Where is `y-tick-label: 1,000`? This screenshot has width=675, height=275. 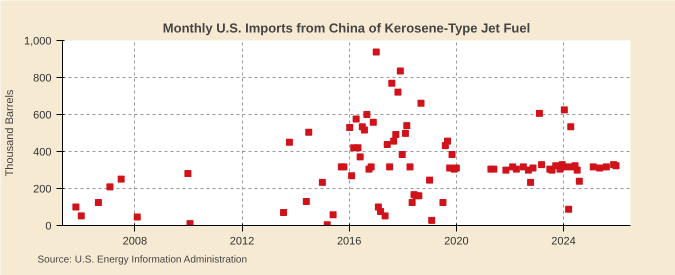 y-tick-label: 1,000 is located at coordinates (38, 42).